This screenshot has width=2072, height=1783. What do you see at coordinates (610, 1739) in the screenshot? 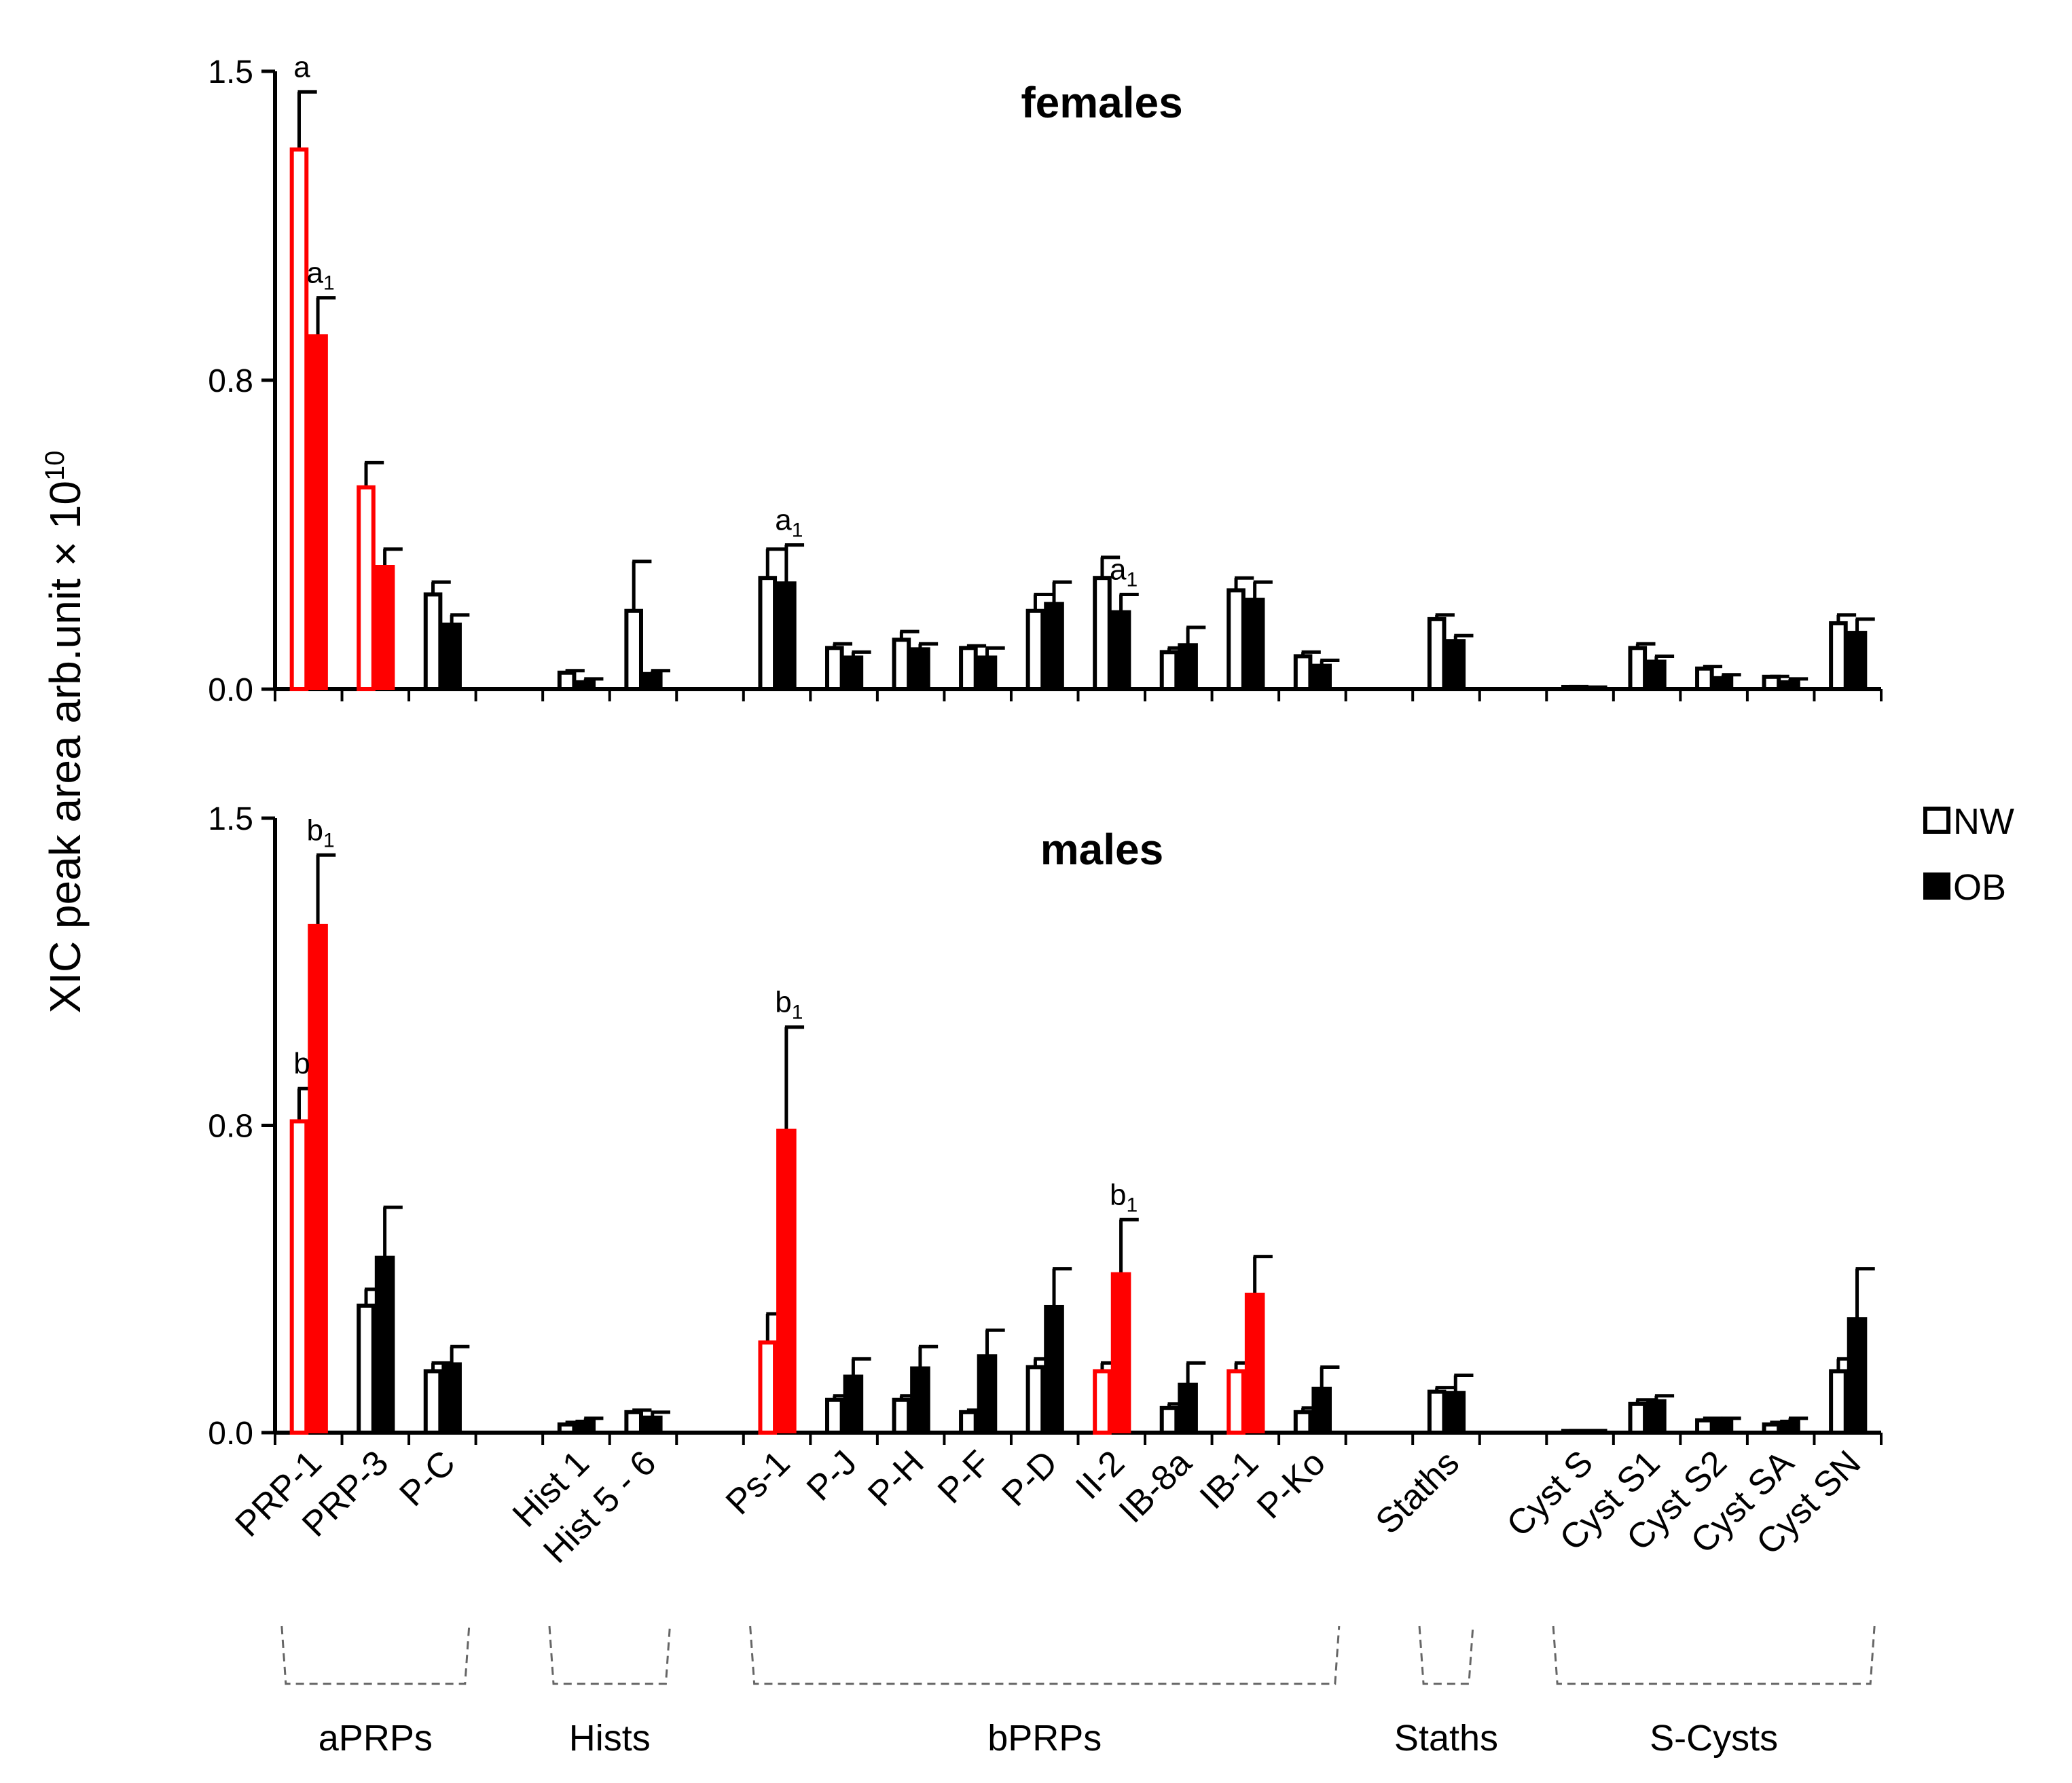
I see `group-label: Hists` at bounding box center [610, 1739].